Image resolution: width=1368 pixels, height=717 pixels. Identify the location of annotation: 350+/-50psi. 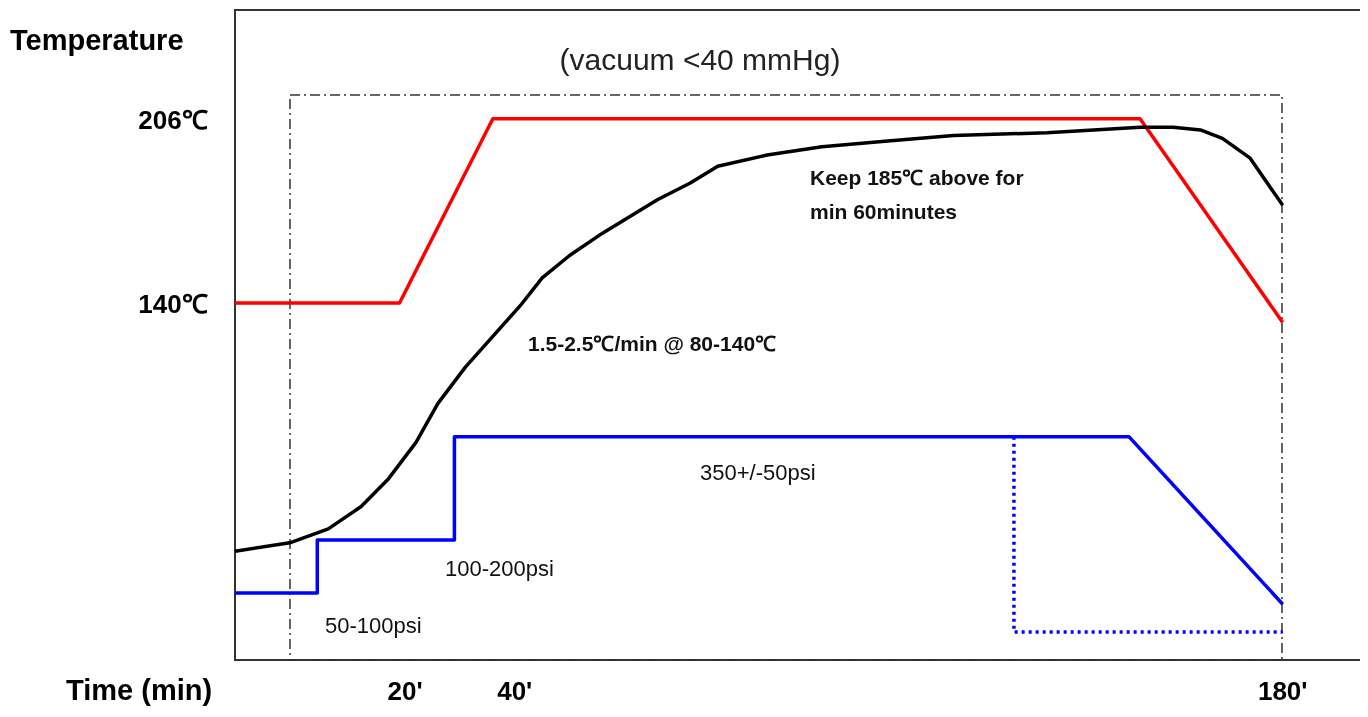
(758, 472).